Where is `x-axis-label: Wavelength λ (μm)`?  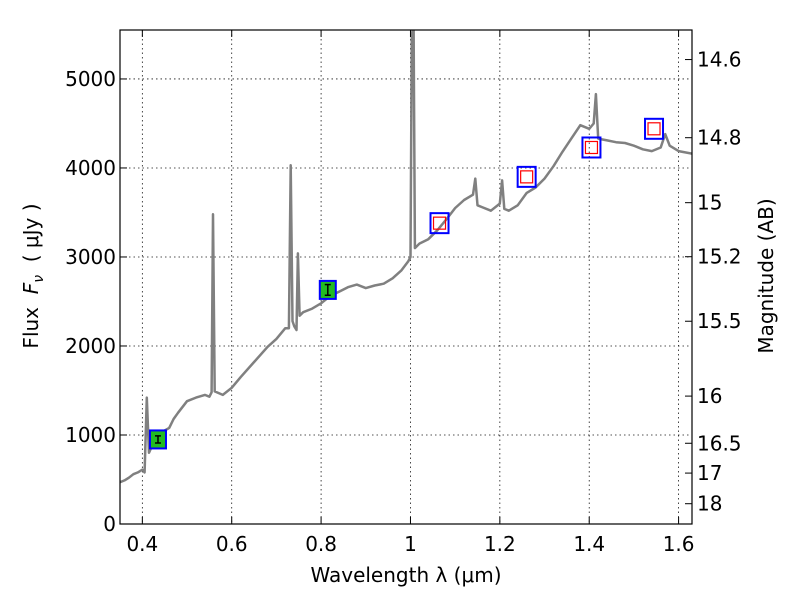 x-axis-label: Wavelength λ (μm) is located at coordinates (405, 575).